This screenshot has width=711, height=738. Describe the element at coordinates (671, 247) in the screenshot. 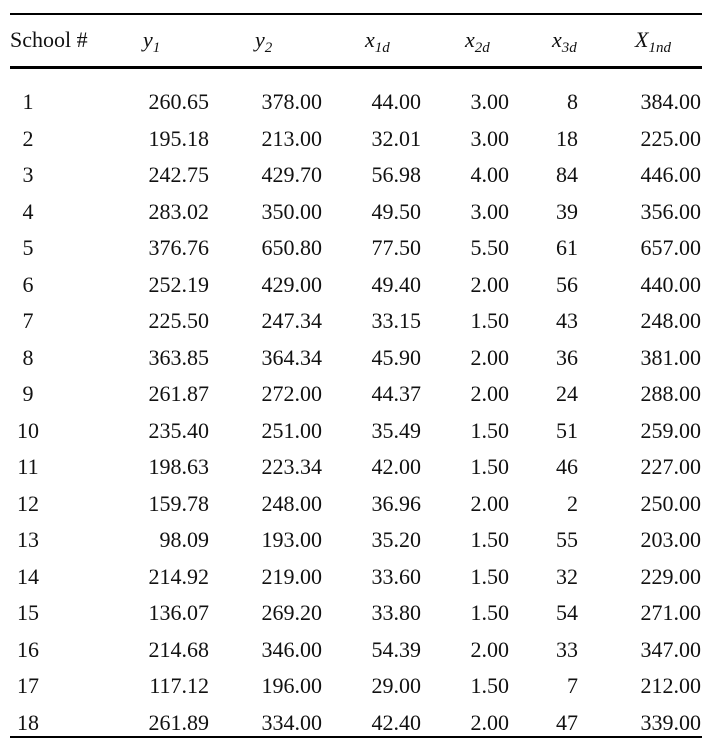

I see `table-cell: 657.00` at that location.